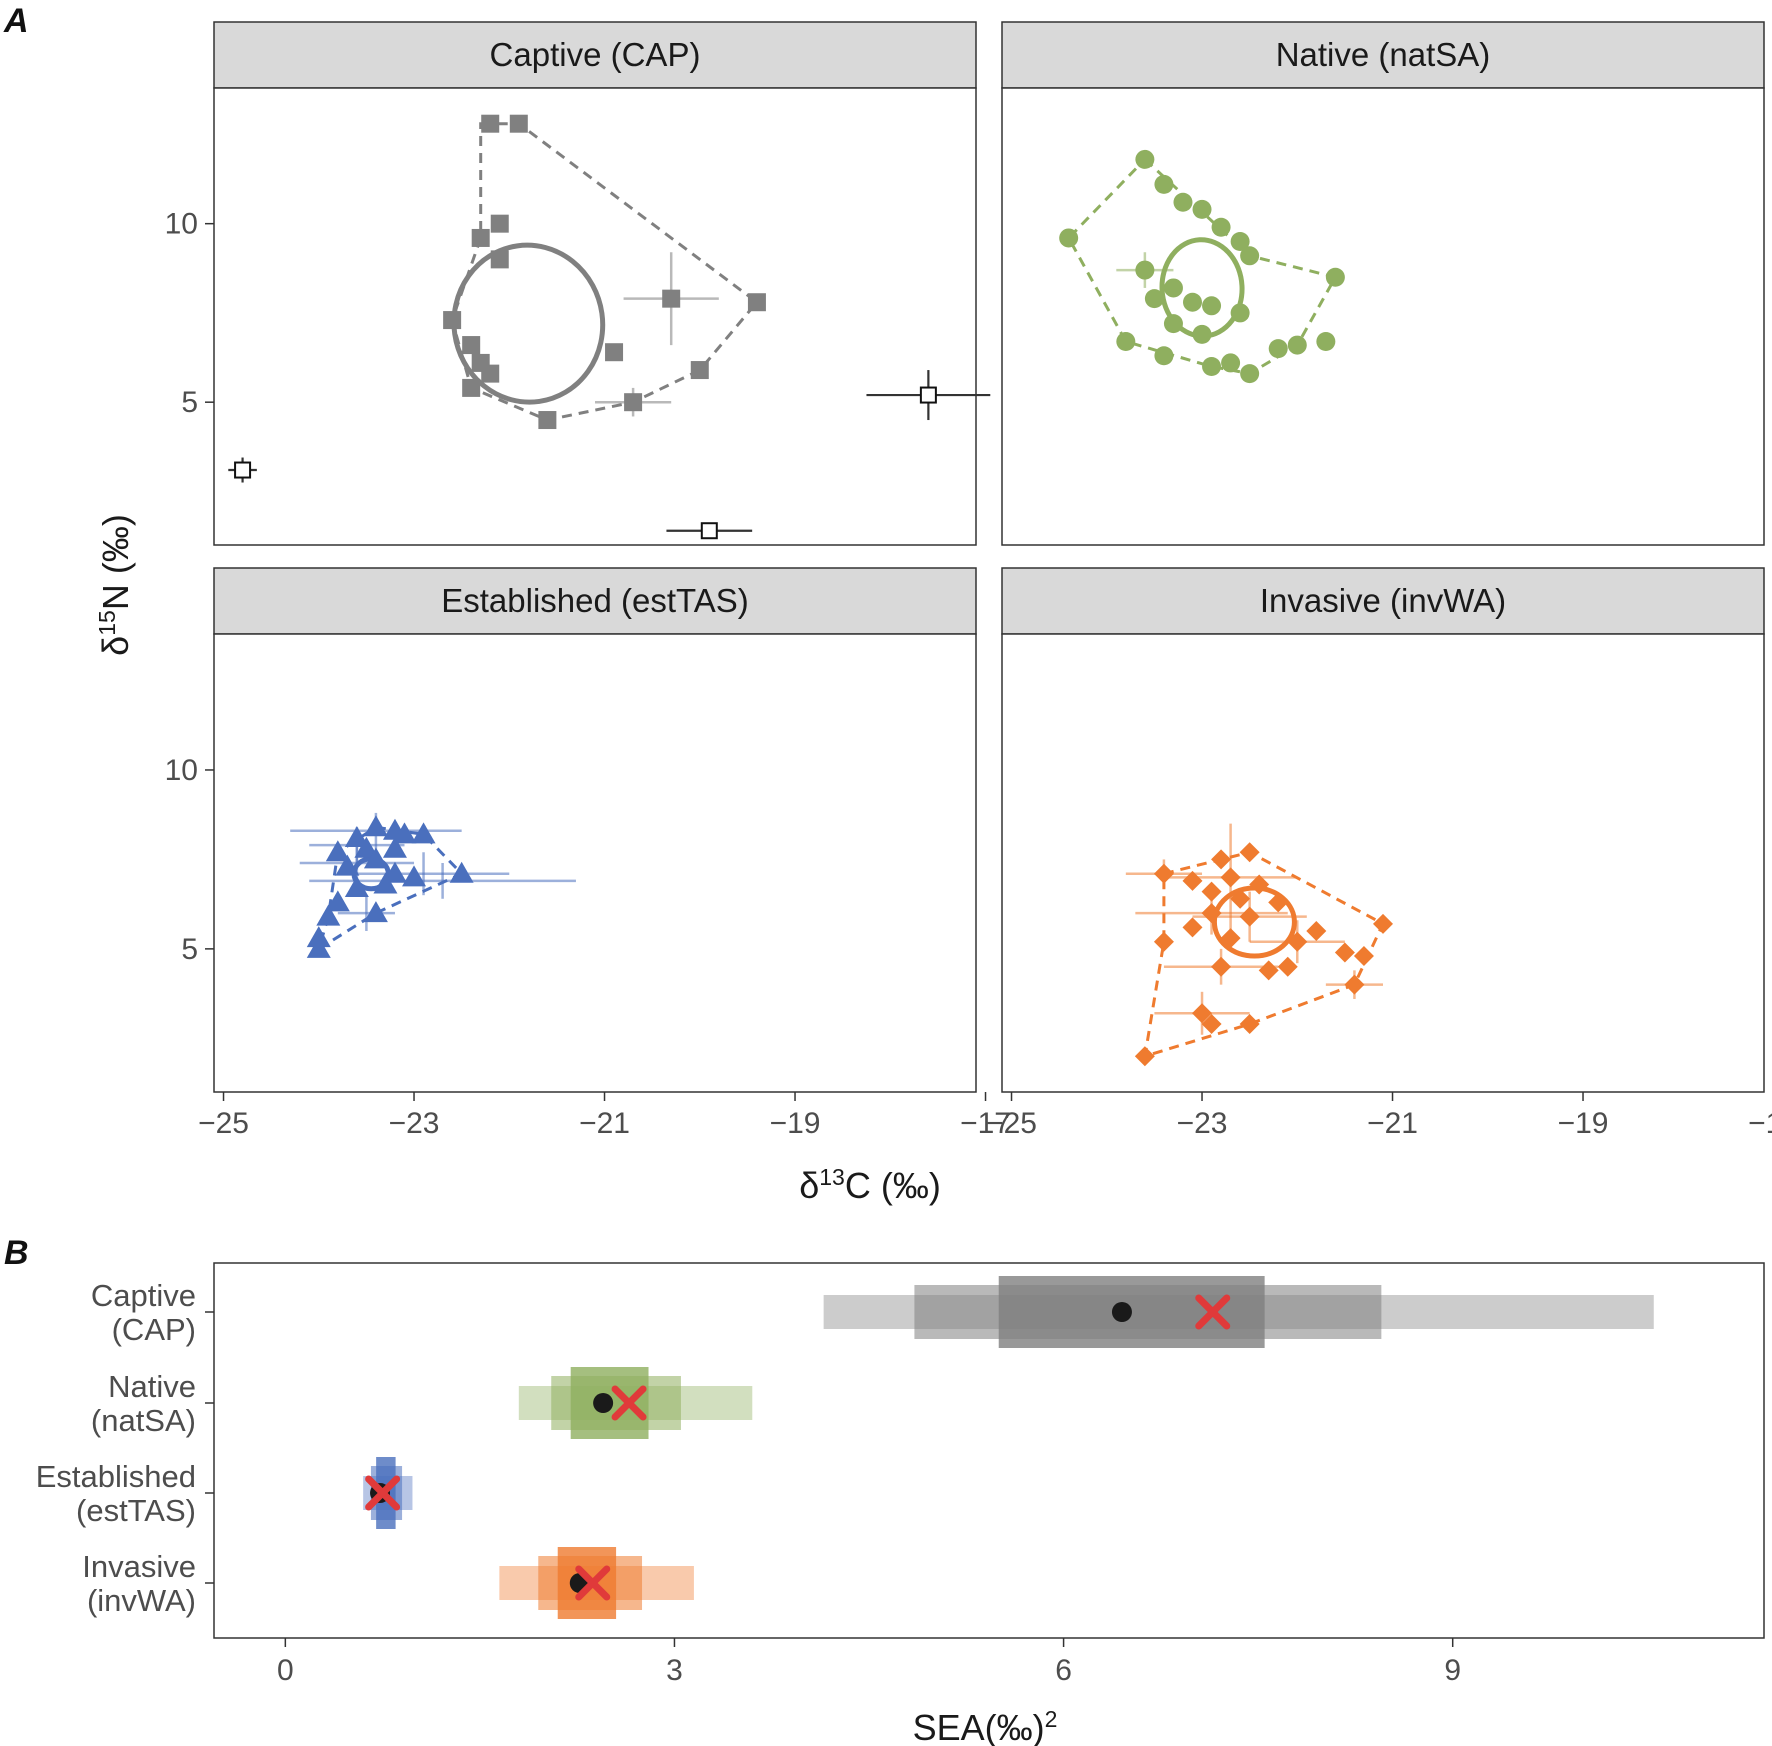 This screenshot has height=1746, width=1772. What do you see at coordinates (189, 313) in the screenshot?
I see `y-axis-top: 5 10` at bounding box center [189, 313].